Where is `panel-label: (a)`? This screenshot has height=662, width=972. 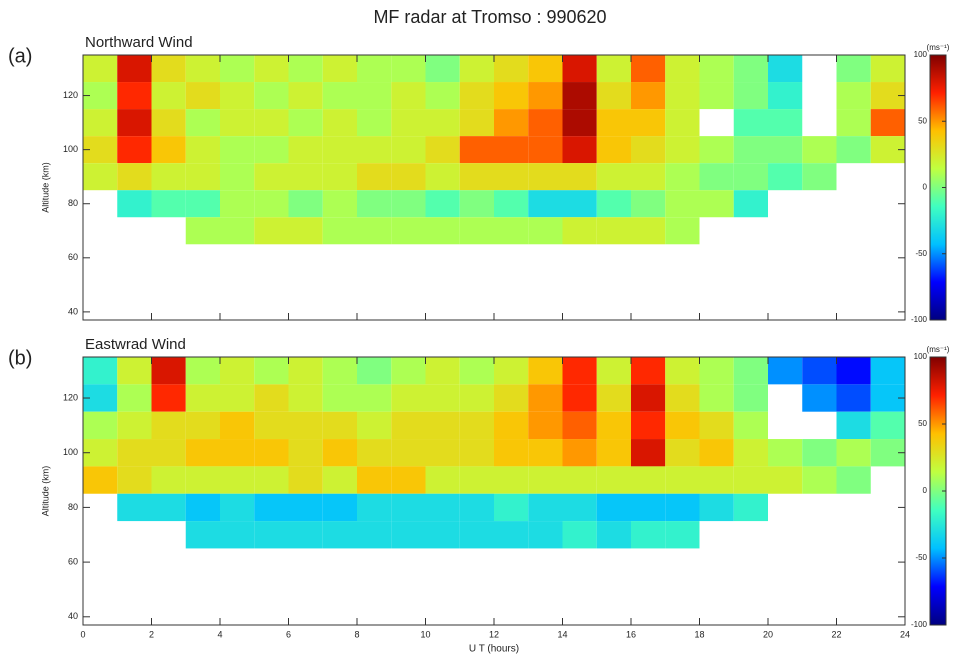
panel-label: (a) is located at coordinates (20, 56).